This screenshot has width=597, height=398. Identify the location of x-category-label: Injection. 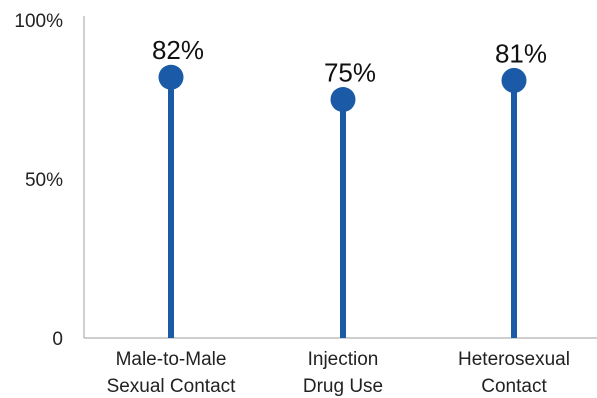
(343, 359).